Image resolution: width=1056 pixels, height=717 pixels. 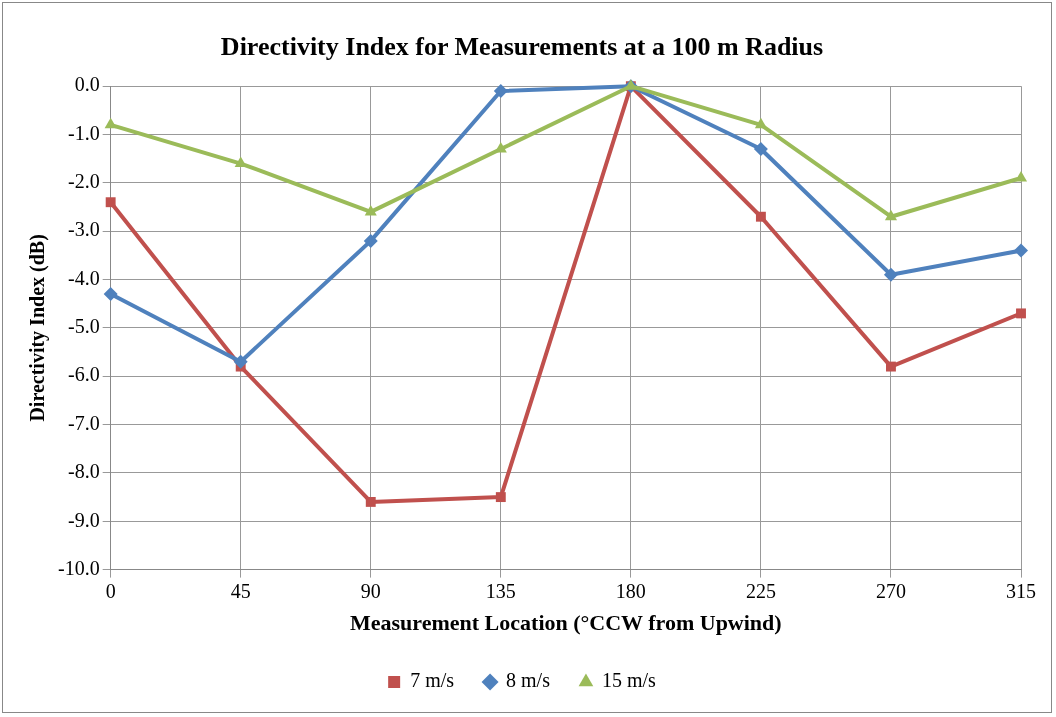 I want to click on x-tick-label: 45, so click(x=240, y=590).